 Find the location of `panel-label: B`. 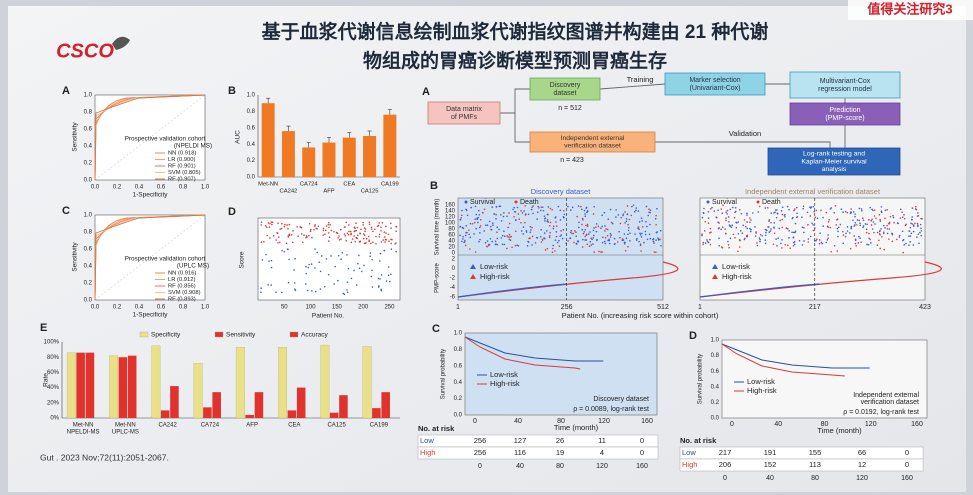

panel-label: B is located at coordinates (232, 91).